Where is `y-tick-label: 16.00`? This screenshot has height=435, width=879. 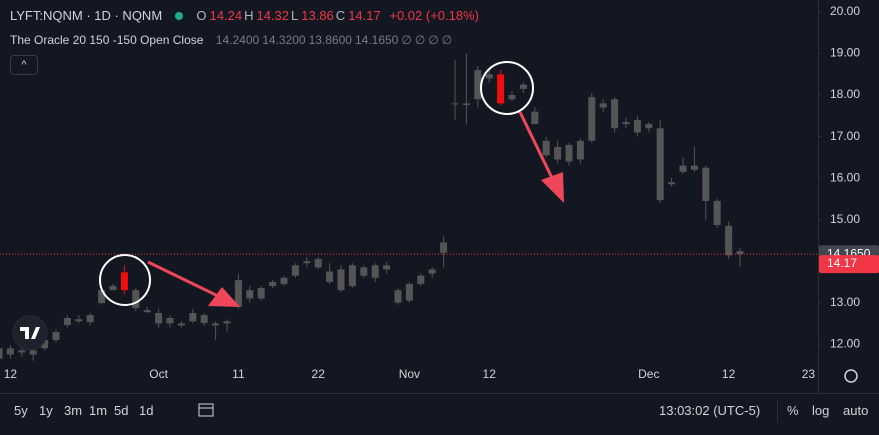
y-tick-label: 16.00 is located at coordinates (845, 177).